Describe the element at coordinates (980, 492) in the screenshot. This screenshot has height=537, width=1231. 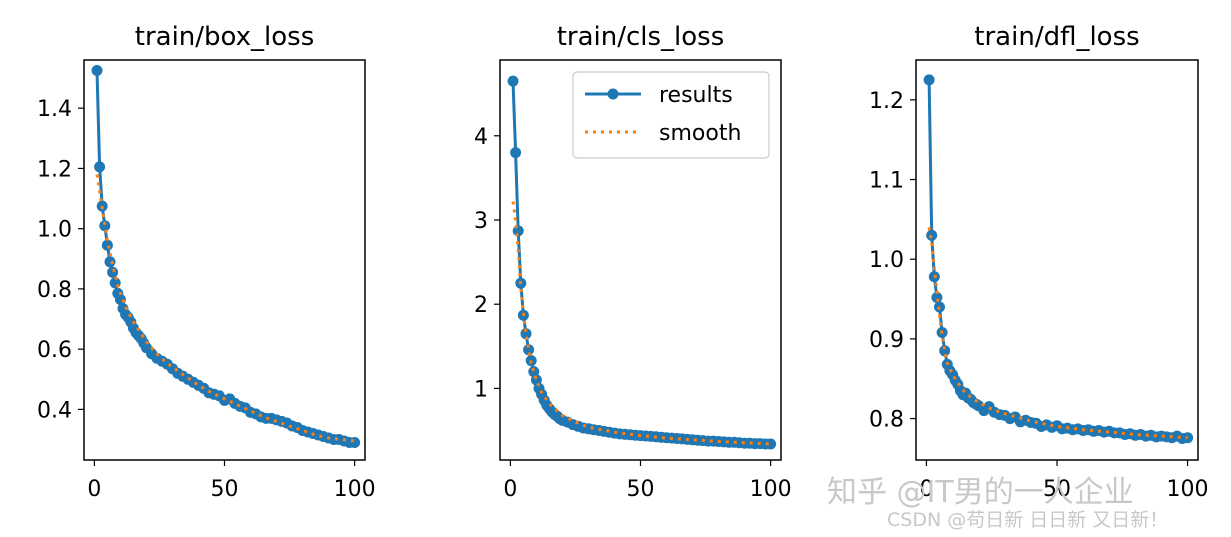
I see `watermark-zhihu: 知乎 @IT男的一人企业` at that location.